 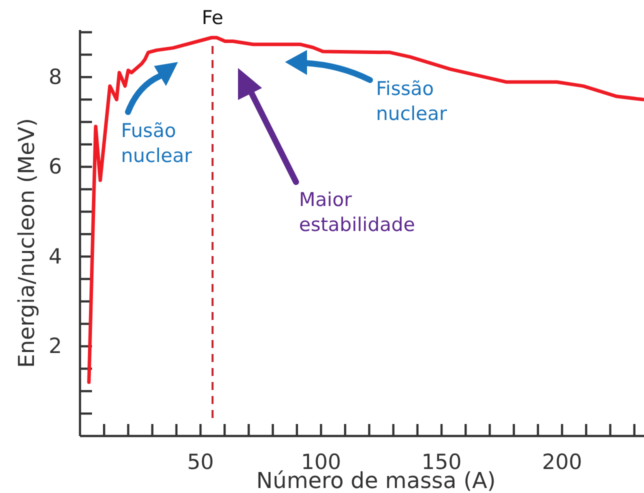 What do you see at coordinates (200, 462) in the screenshot?
I see `x-tick-label: 50` at bounding box center [200, 462].